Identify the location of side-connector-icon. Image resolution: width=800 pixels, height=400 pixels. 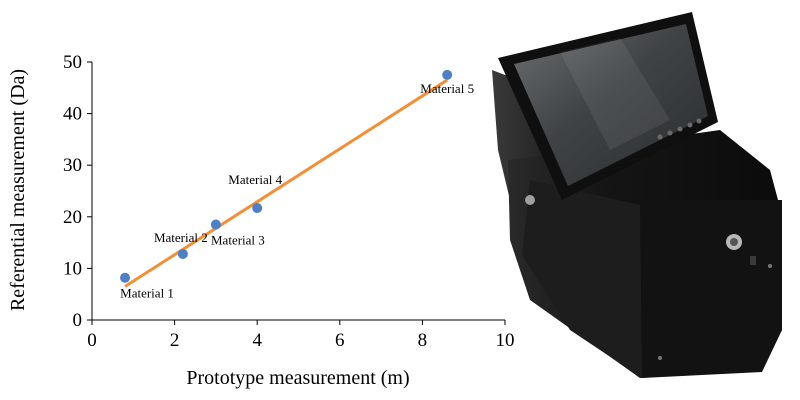
(530, 200).